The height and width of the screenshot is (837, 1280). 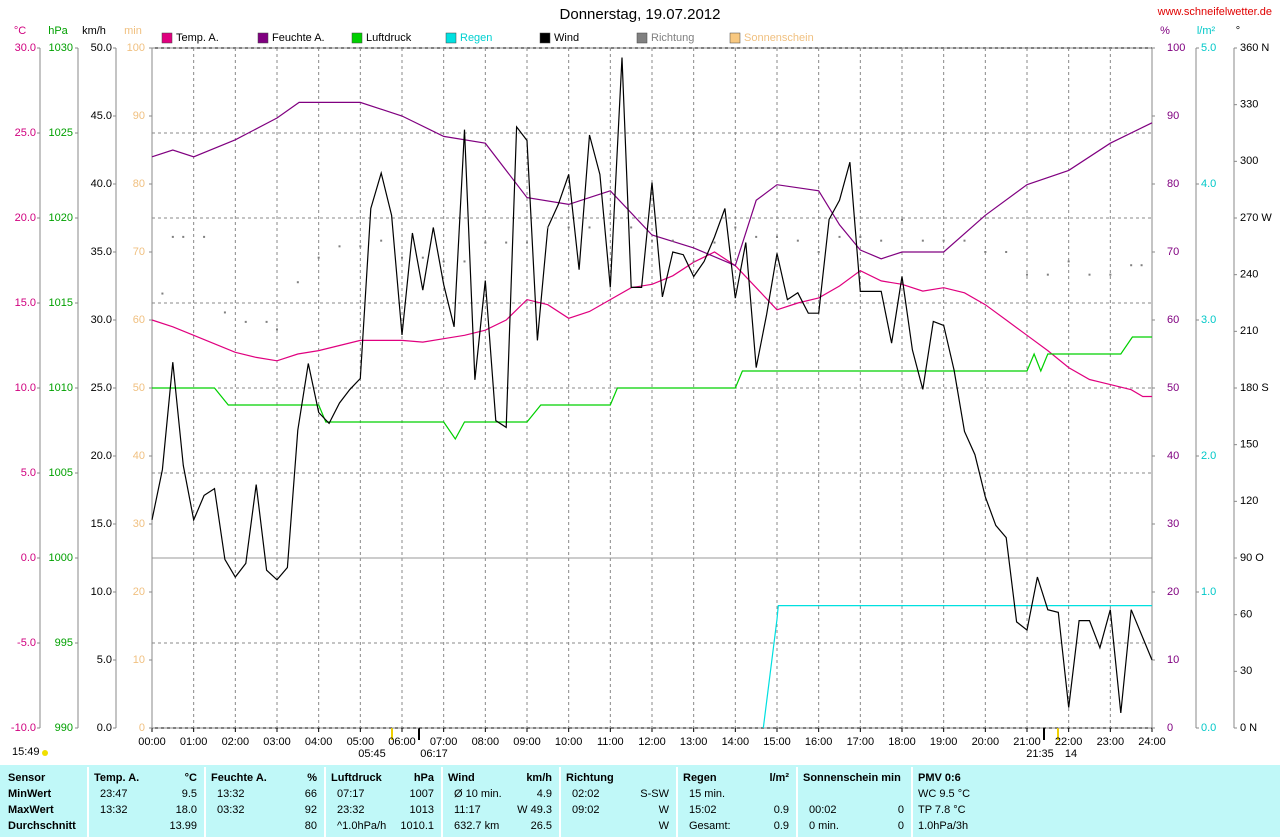 I want to click on x-tick-label: 06:00, so click(x=402, y=742).